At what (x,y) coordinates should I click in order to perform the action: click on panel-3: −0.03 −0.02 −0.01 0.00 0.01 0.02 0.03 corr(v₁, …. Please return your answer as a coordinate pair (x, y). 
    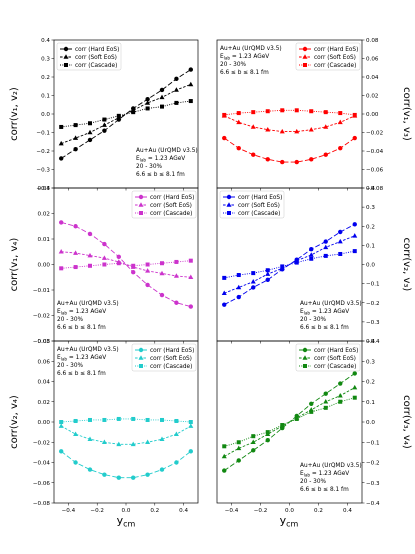
    Looking at the image, I should click on (104, 265).